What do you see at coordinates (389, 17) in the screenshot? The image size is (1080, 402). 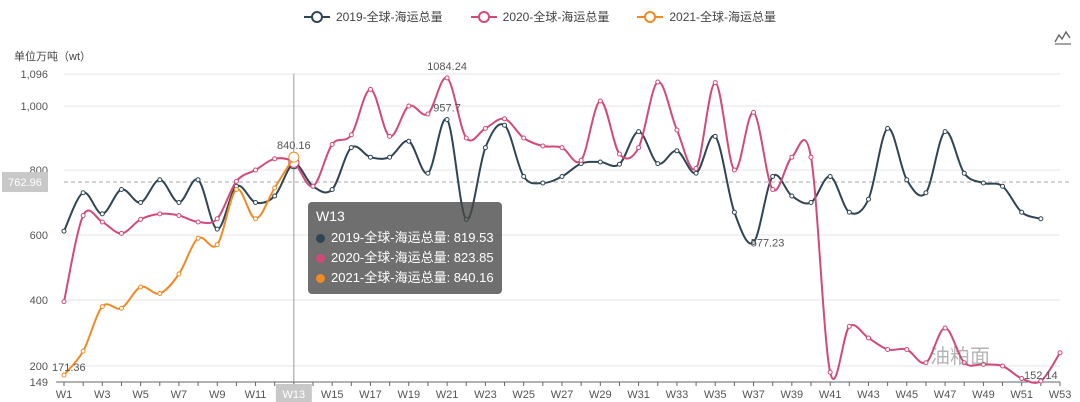 I see `legend-label: 2019-全球-海运总量` at bounding box center [389, 17].